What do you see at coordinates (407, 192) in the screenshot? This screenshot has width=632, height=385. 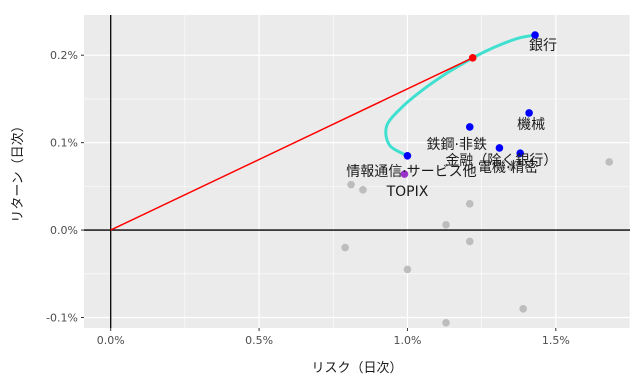 I see `point-label: TOPIX` at bounding box center [407, 192].